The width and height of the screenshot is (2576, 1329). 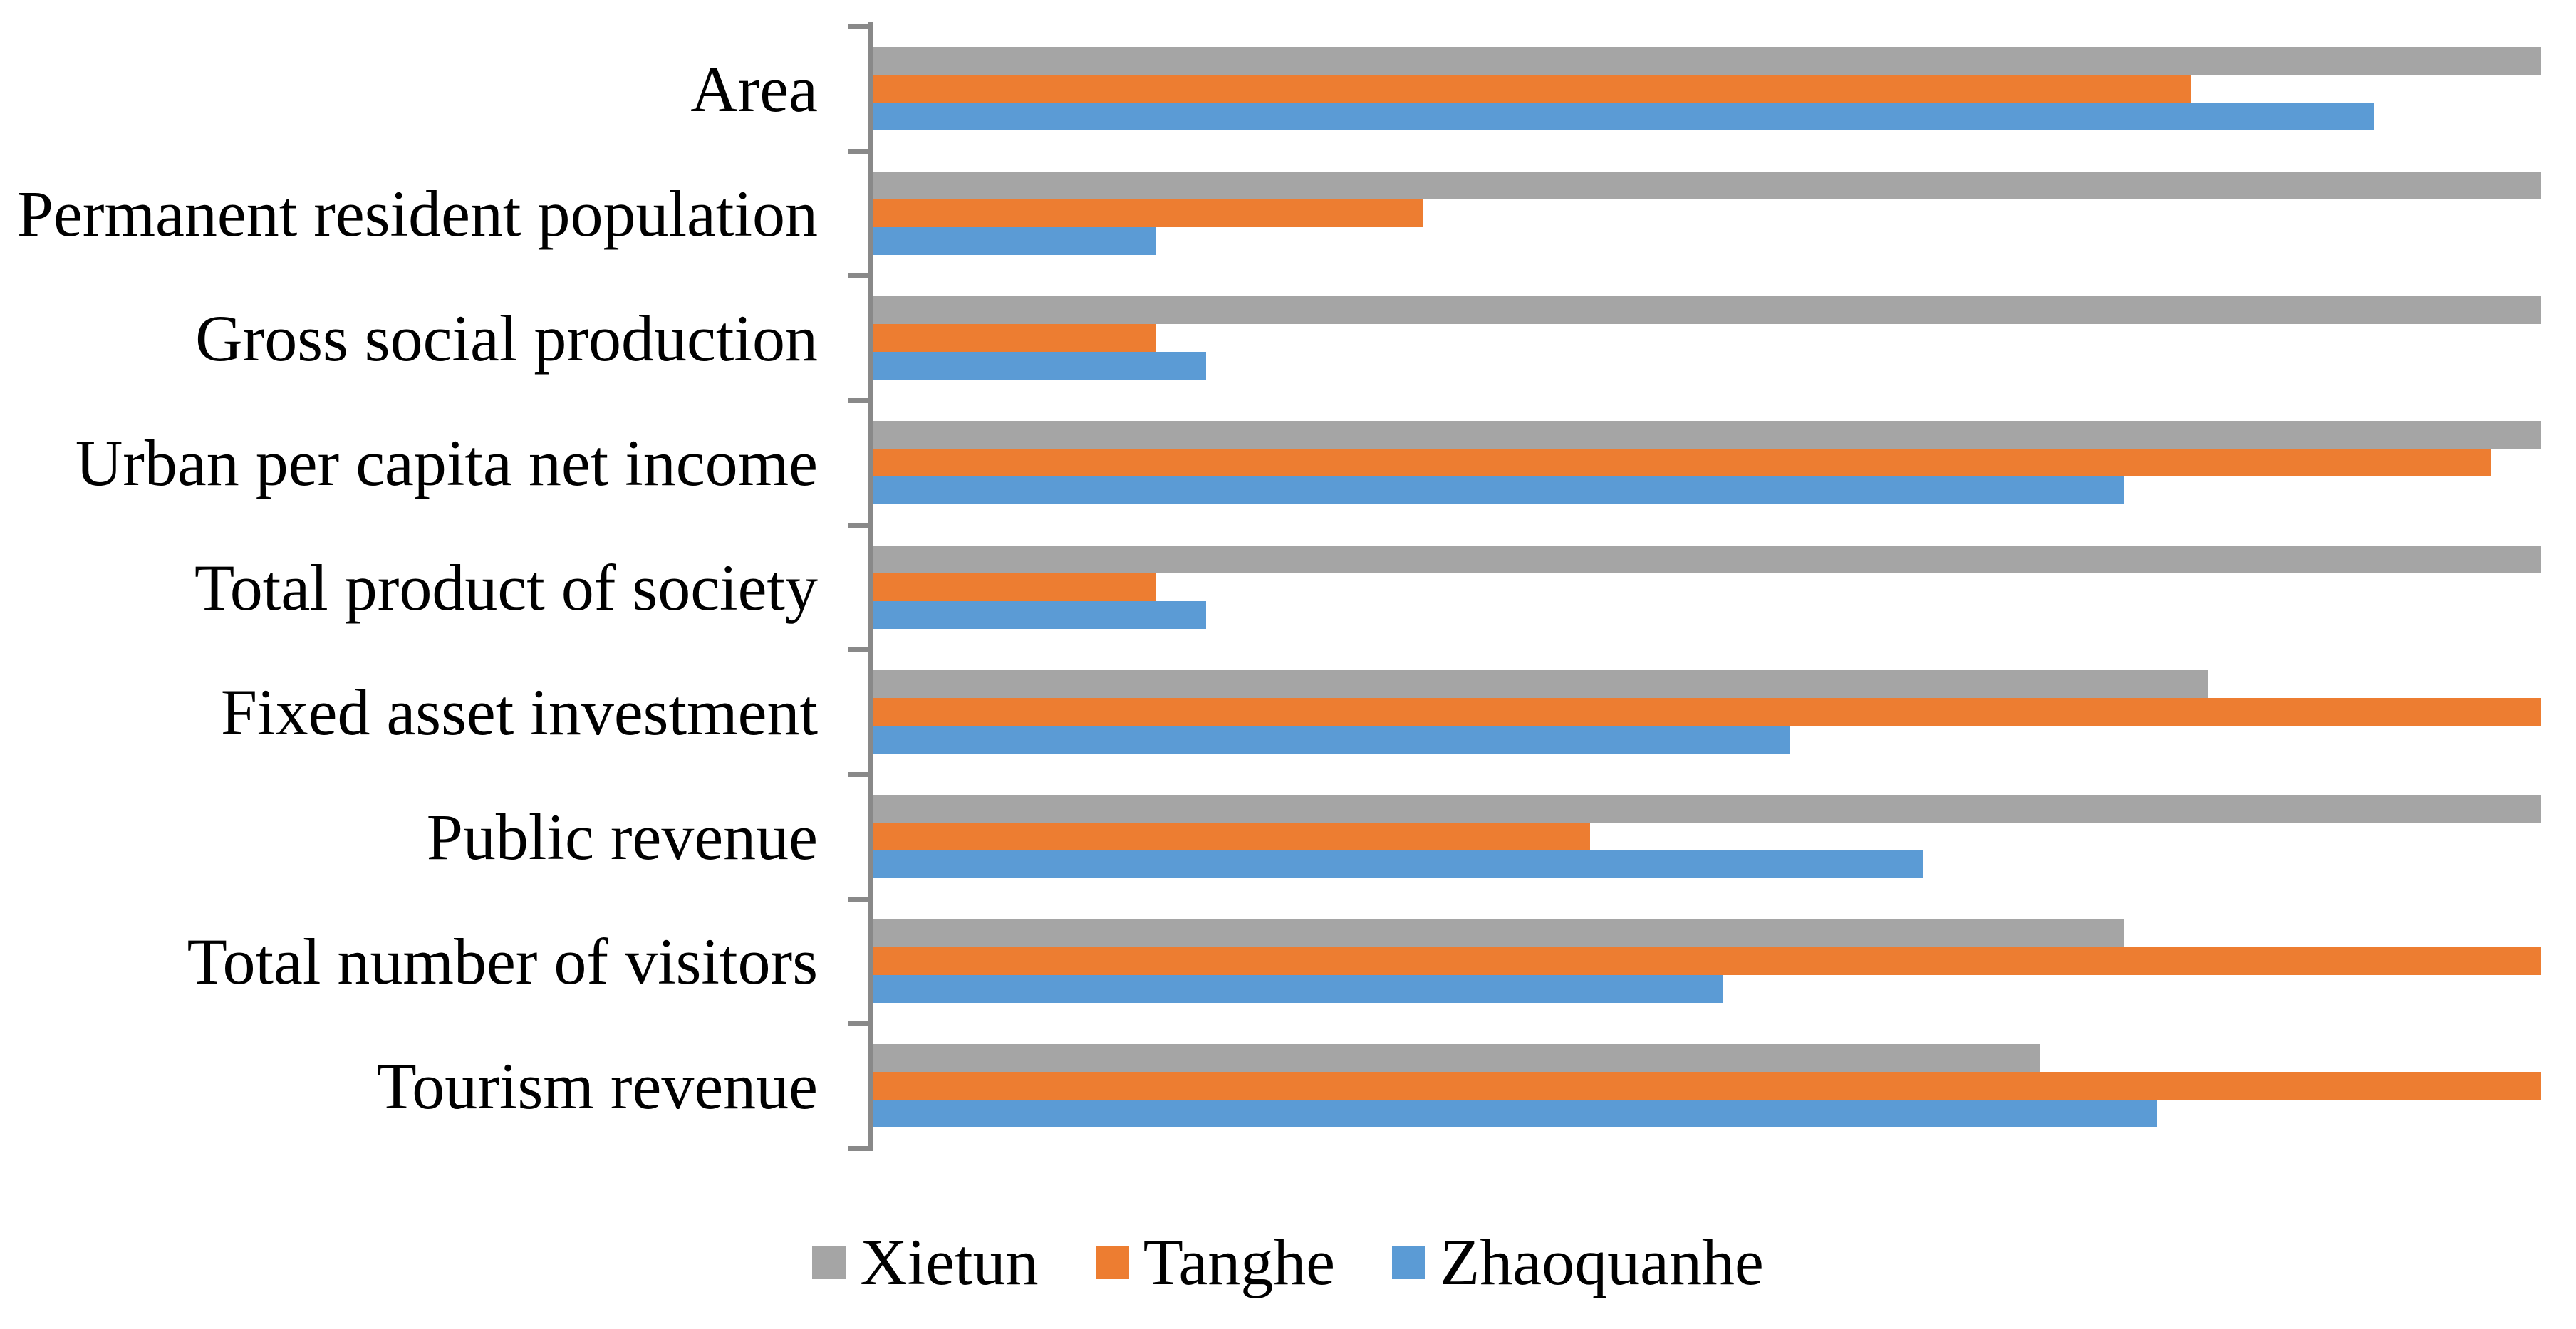 I want to click on bar-tanghe-total-number-of-visitors, so click(x=1707, y=961).